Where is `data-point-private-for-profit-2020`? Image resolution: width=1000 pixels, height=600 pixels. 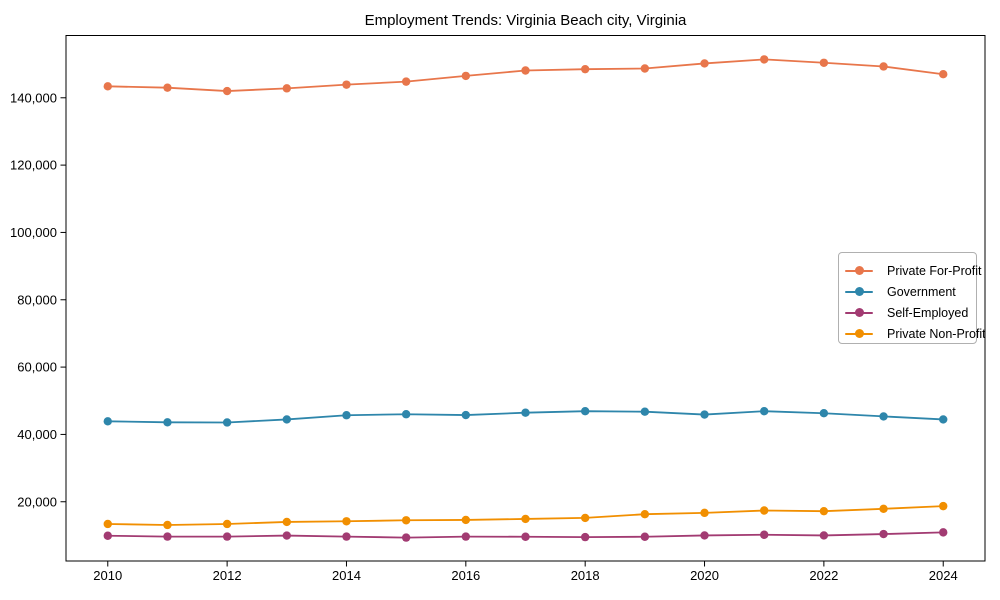 data-point-private-for-profit-2020 is located at coordinates (704, 63).